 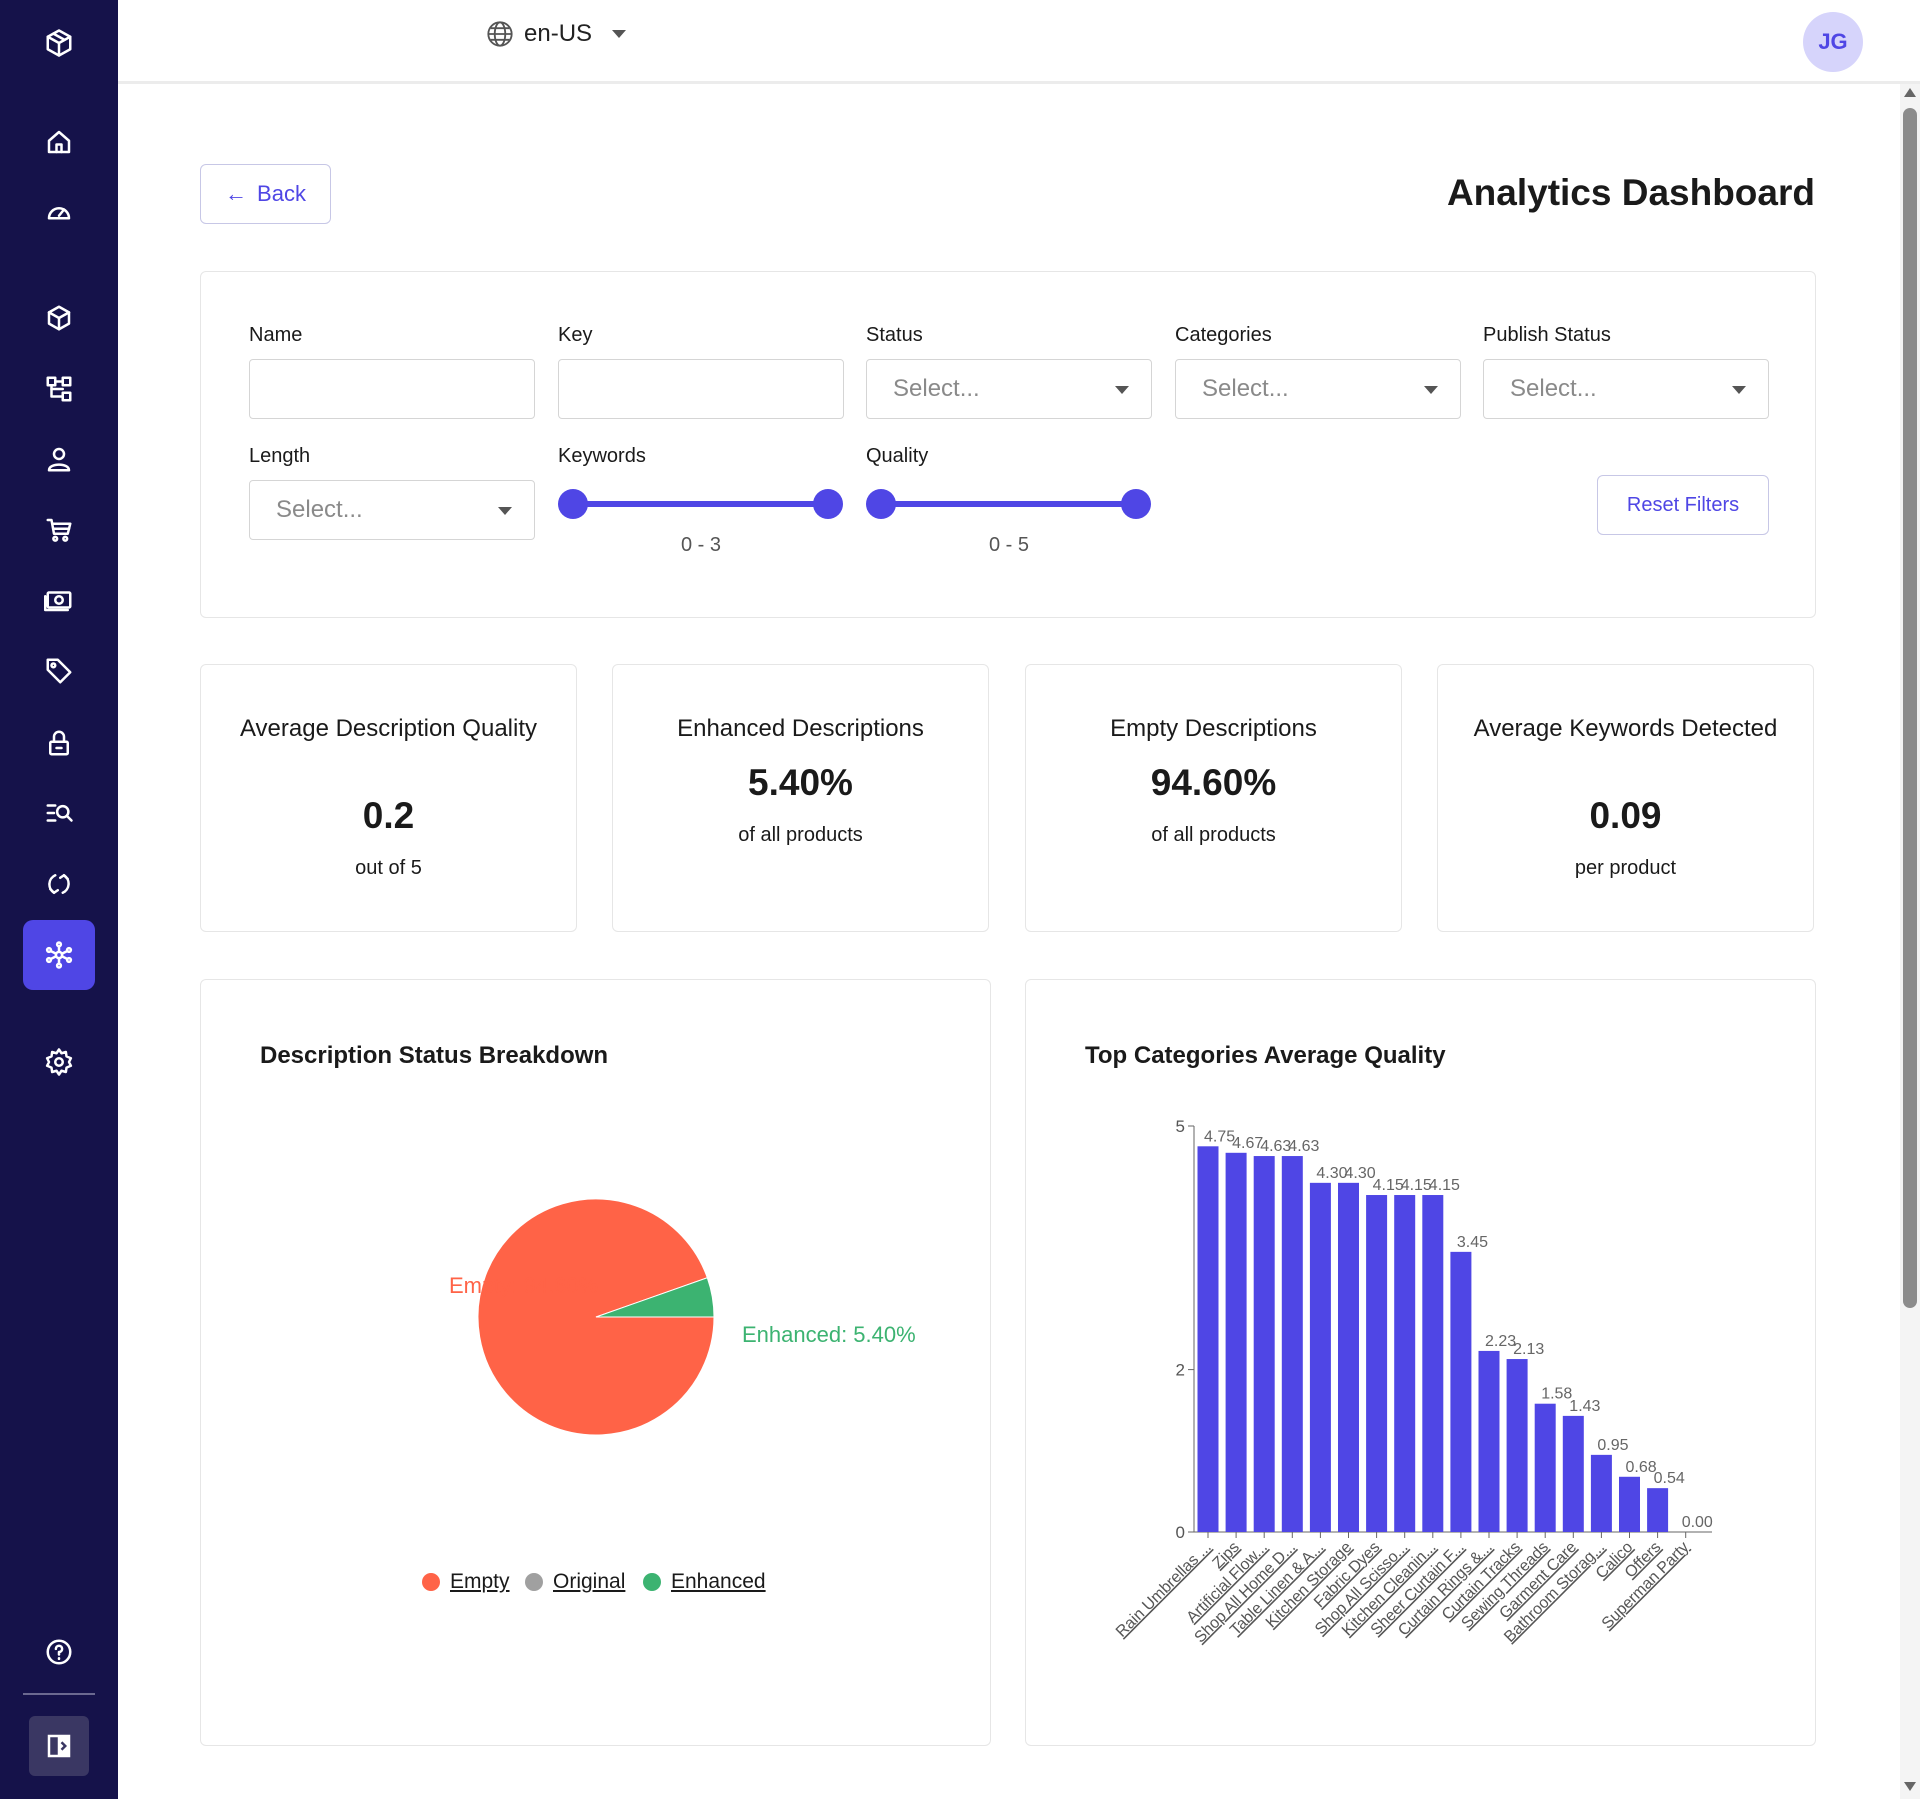 I want to click on keywords-slider-track, so click(x=701, y=504).